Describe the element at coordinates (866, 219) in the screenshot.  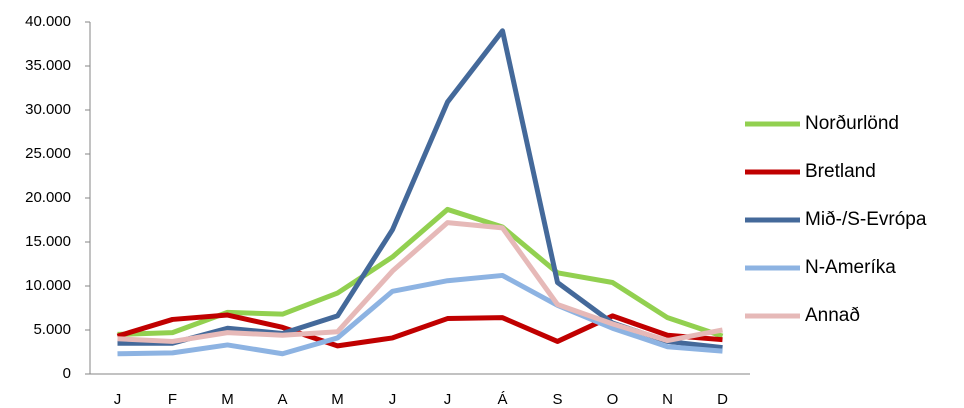
I see `legend-label: Mið-/S-Evrópa` at that location.